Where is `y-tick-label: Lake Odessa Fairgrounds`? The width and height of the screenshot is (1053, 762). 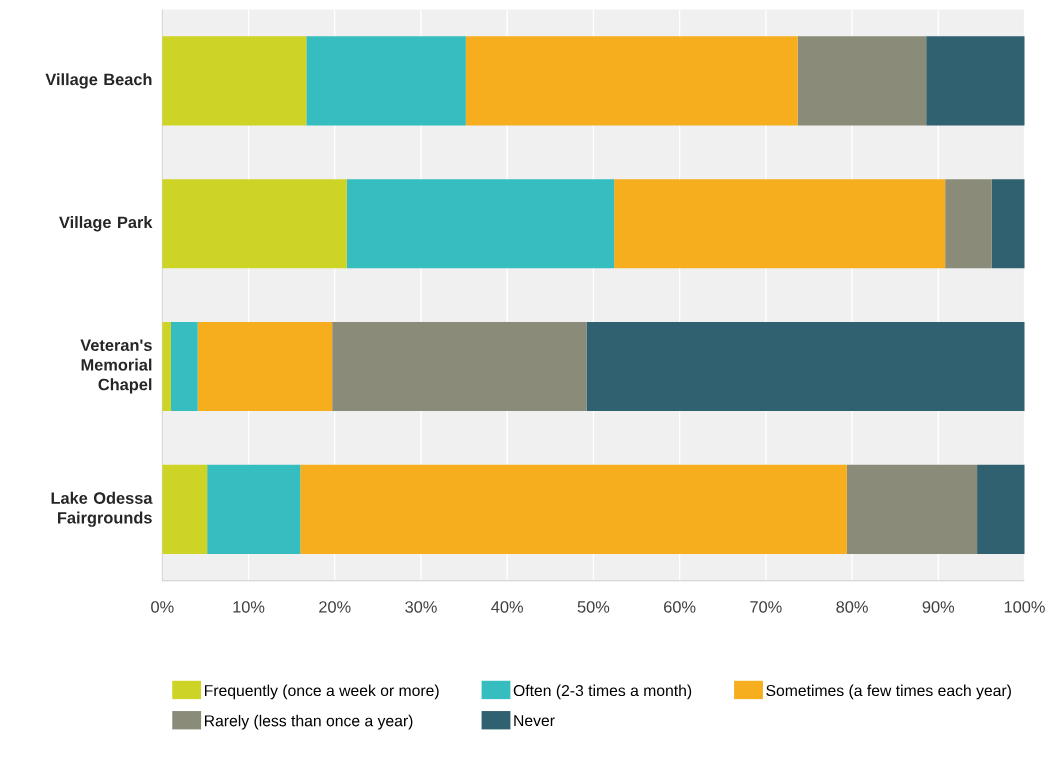
y-tick-label: Lake Odessa Fairgrounds is located at coordinates (102, 510).